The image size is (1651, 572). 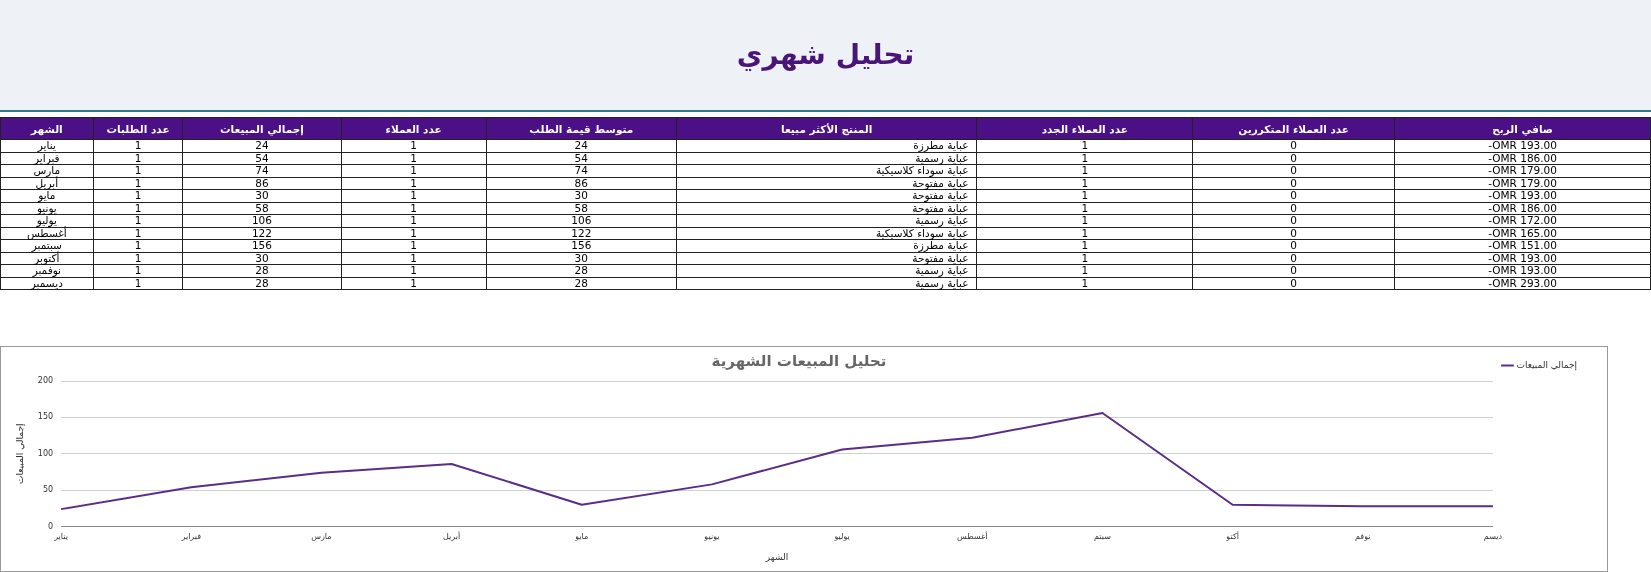 I want to click on data-label: -OMR 293.00, so click(x=1522, y=283).